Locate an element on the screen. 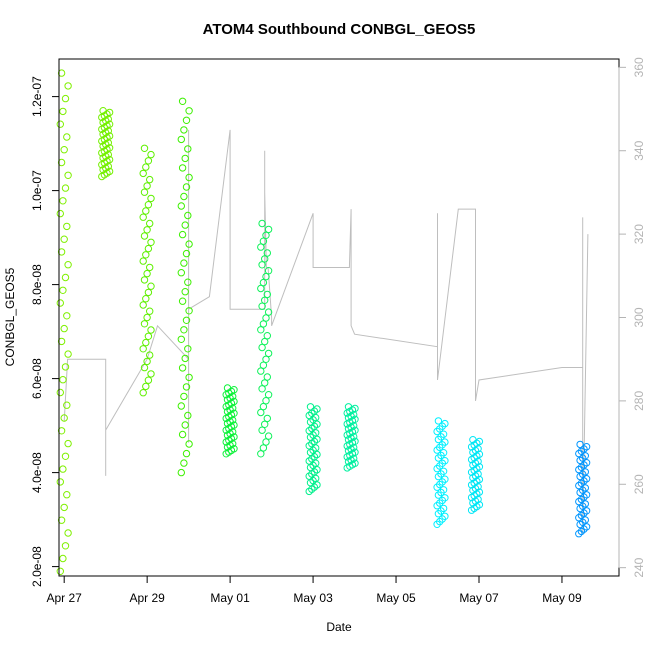 The width and height of the screenshot is (650, 650). x-tick-label: May 07 is located at coordinates (479, 598).